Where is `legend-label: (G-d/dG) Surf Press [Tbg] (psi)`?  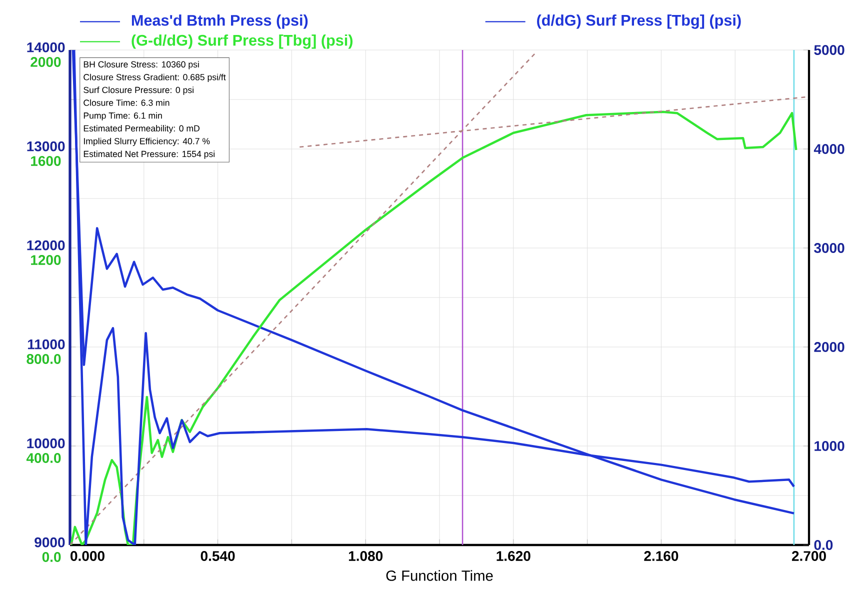 legend-label: (G-d/dG) Surf Press [Tbg] (psi) is located at coordinates (242, 41).